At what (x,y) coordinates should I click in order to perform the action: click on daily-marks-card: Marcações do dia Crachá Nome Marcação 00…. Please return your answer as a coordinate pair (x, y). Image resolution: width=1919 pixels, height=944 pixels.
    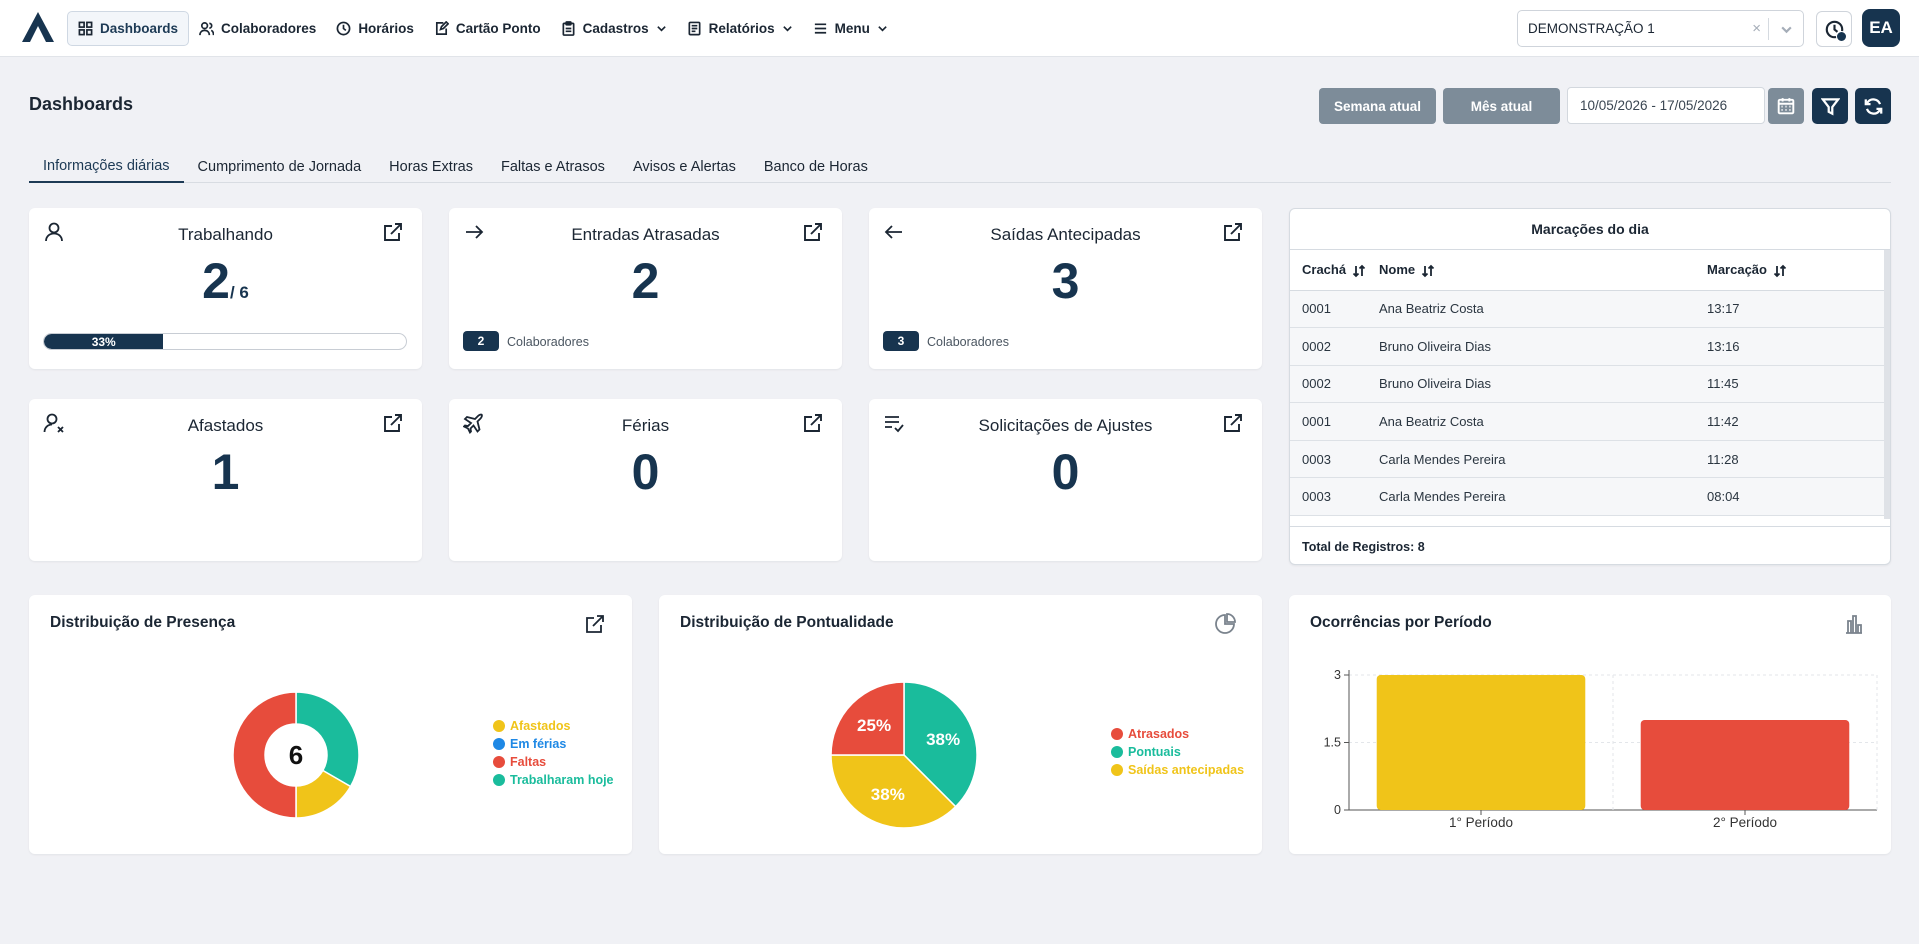
    Looking at the image, I should click on (1590, 386).